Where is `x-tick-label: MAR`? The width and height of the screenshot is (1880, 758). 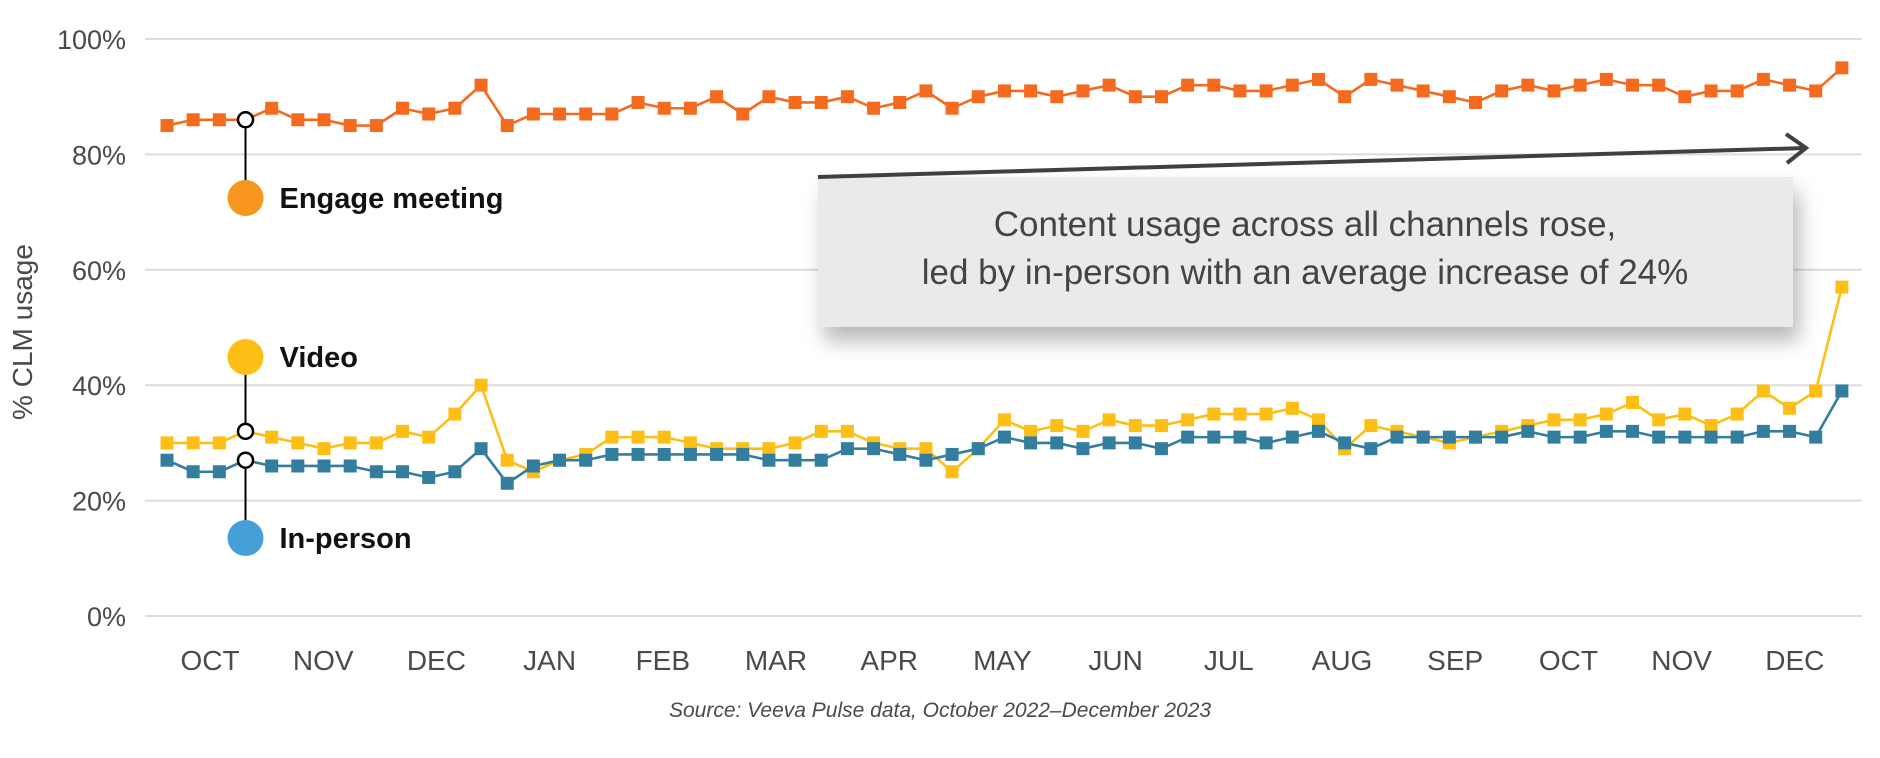
x-tick-label: MAR is located at coordinates (776, 660).